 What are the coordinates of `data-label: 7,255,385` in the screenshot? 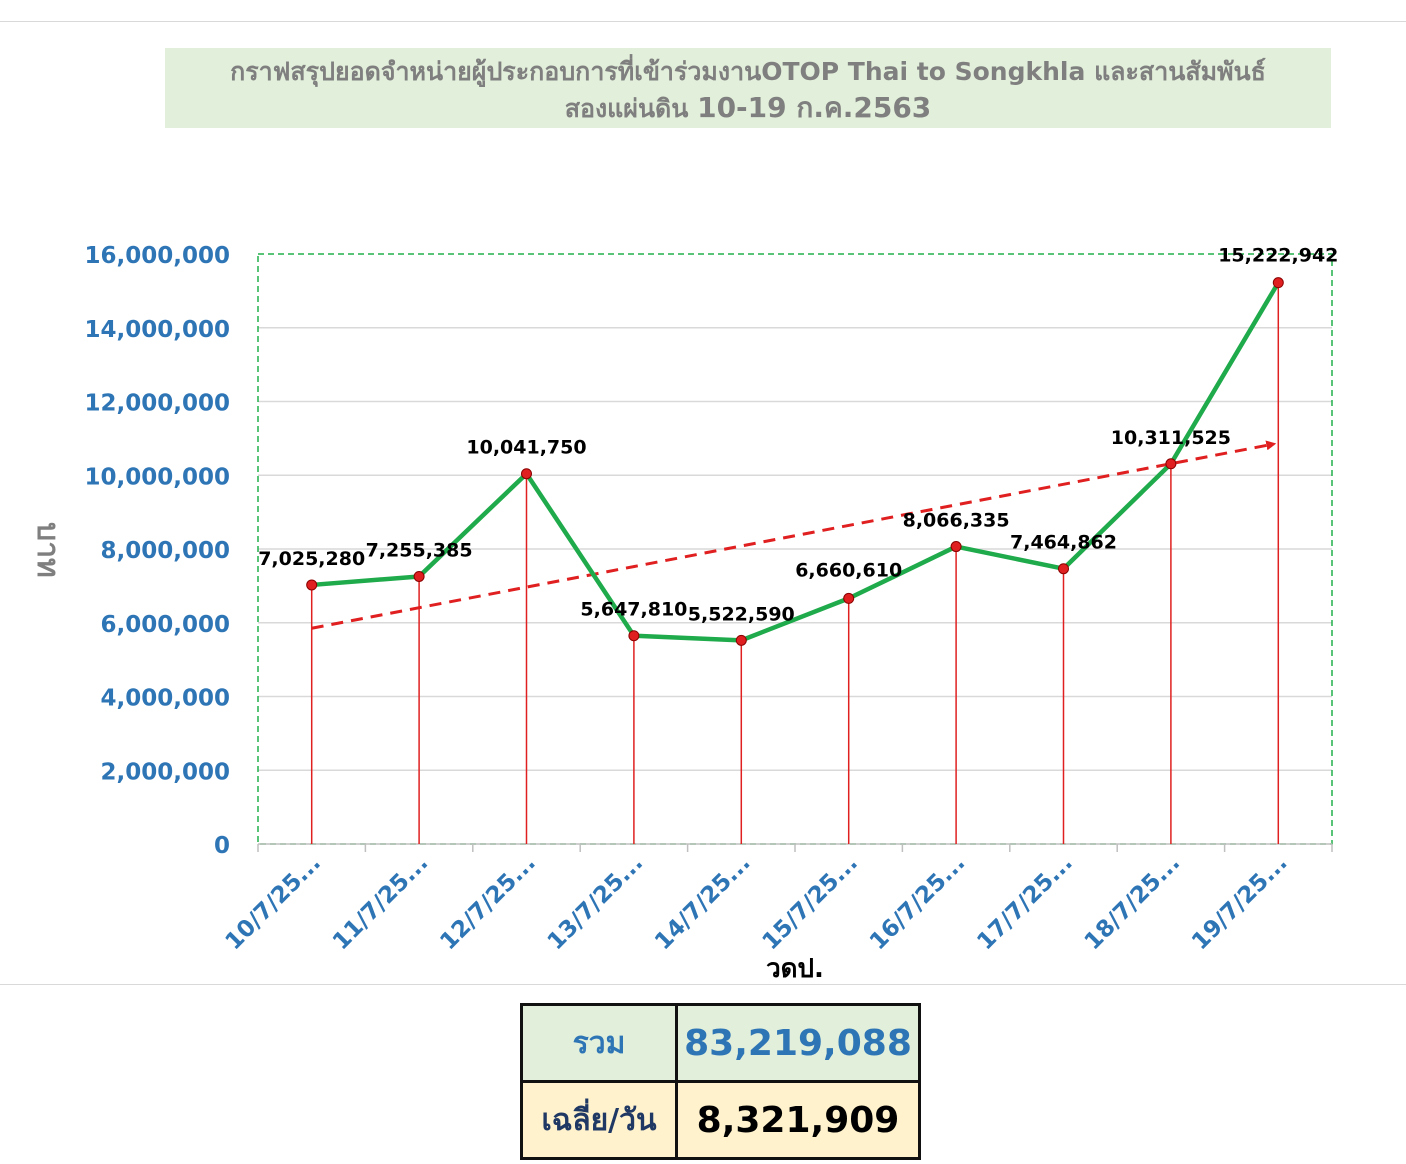 It's located at (419, 550).